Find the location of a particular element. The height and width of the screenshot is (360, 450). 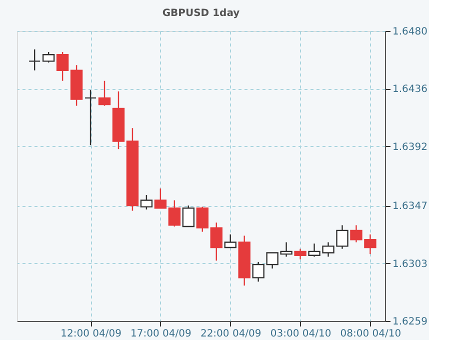

x-tick-label: 12:00 04/09 is located at coordinates (91, 334).